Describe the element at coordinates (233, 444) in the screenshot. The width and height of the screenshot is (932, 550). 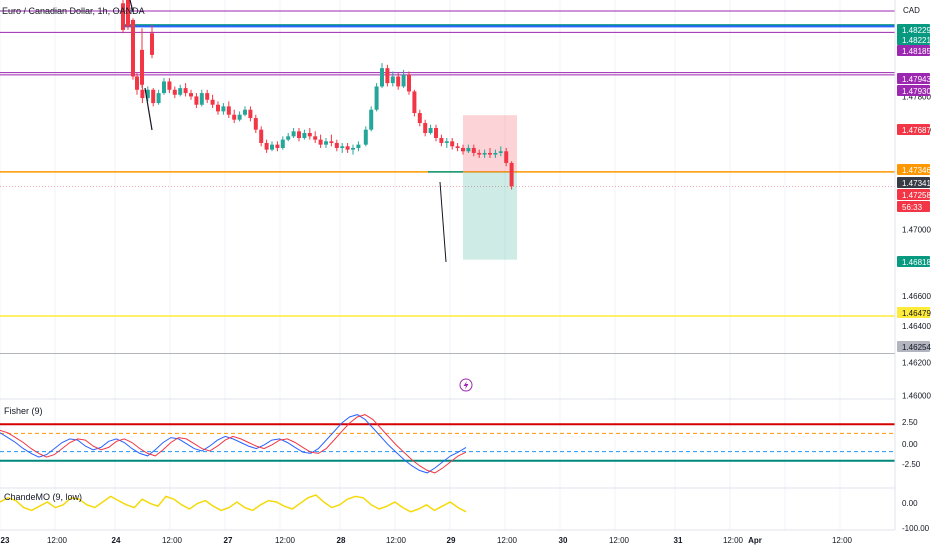
I see `fisher-series-line` at that location.